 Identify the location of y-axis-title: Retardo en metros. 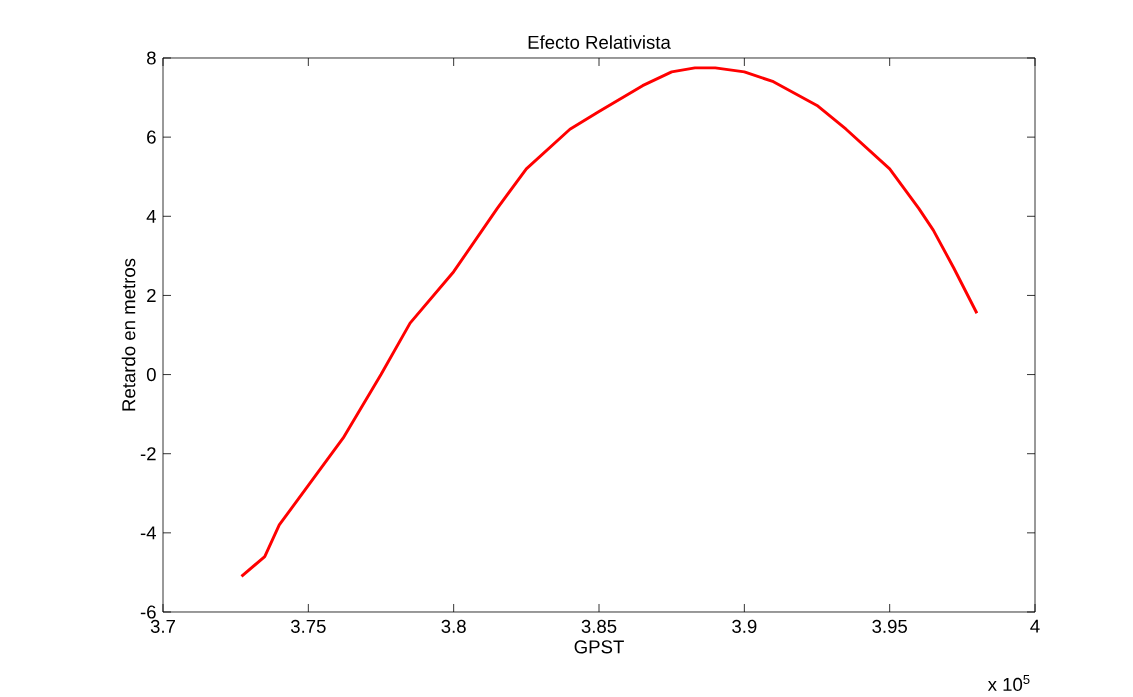
(128, 334).